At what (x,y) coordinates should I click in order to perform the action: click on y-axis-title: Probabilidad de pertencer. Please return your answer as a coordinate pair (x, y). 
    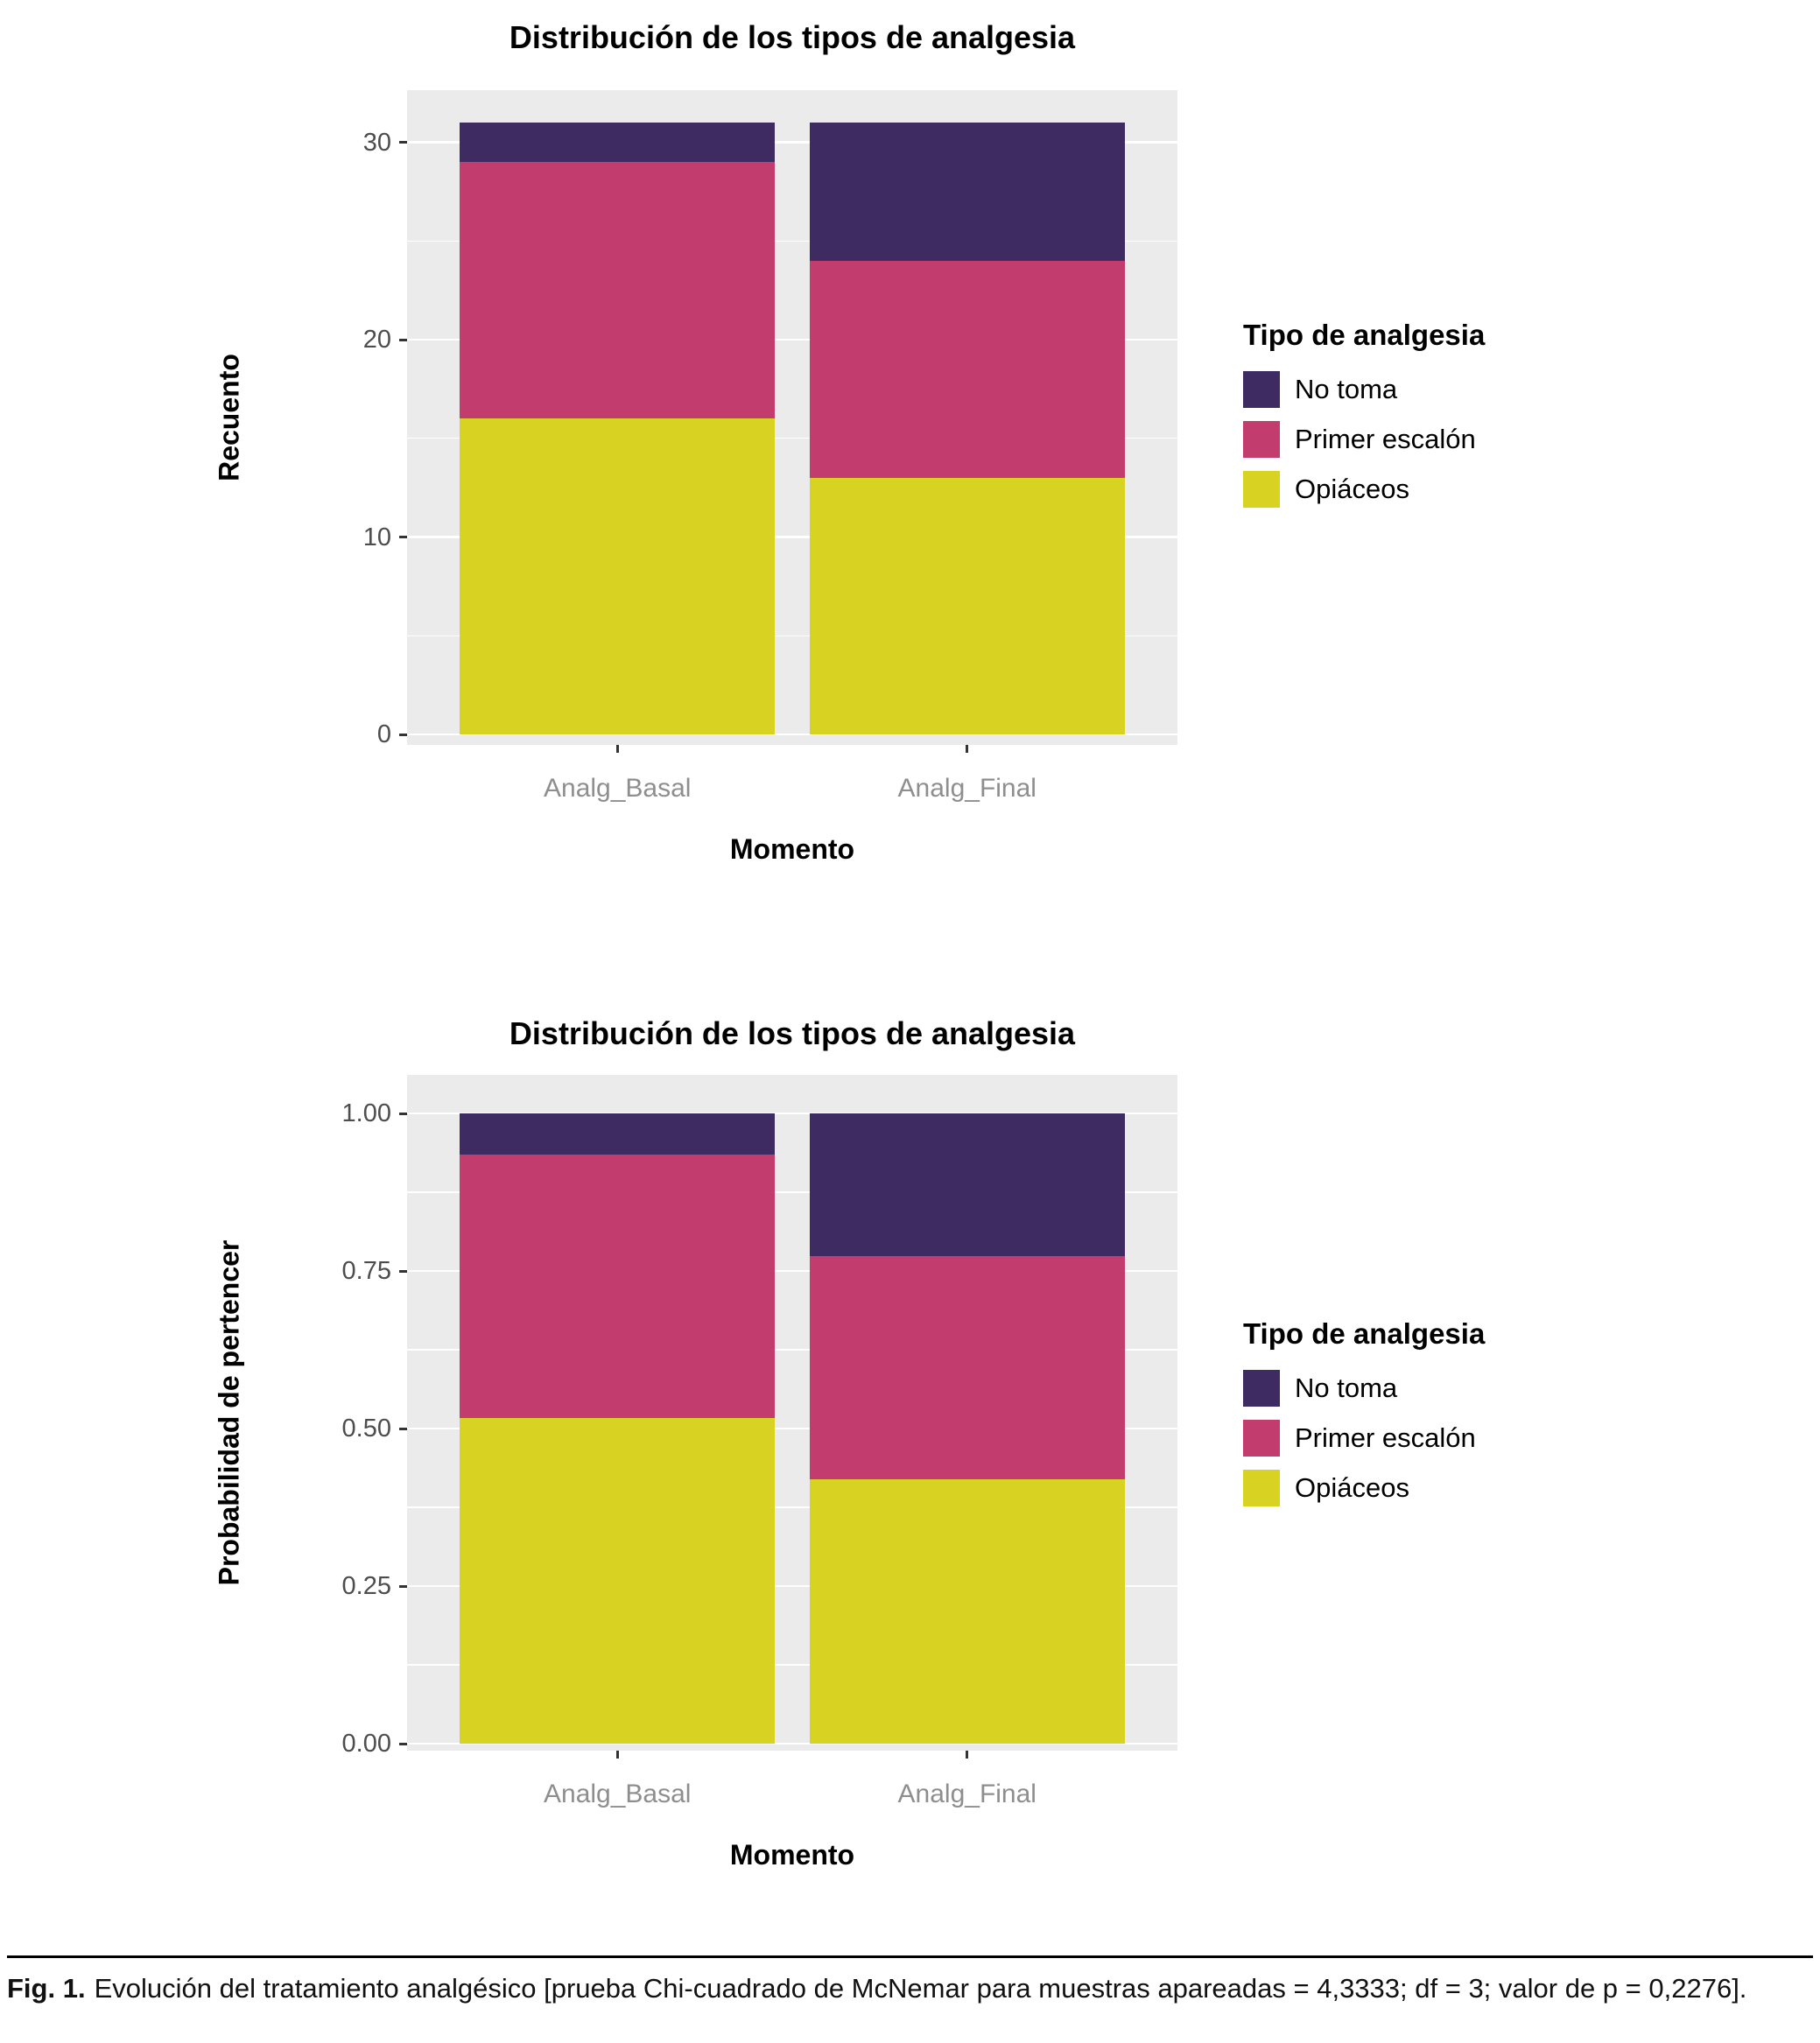
    Looking at the image, I should click on (229, 1412).